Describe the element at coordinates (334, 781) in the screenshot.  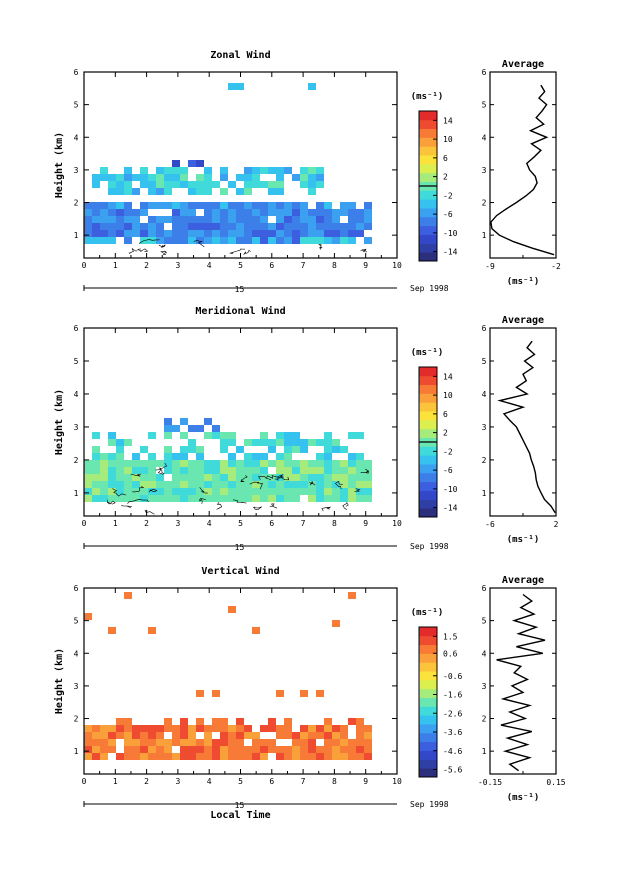
I see `x-tick-label: 8` at that location.